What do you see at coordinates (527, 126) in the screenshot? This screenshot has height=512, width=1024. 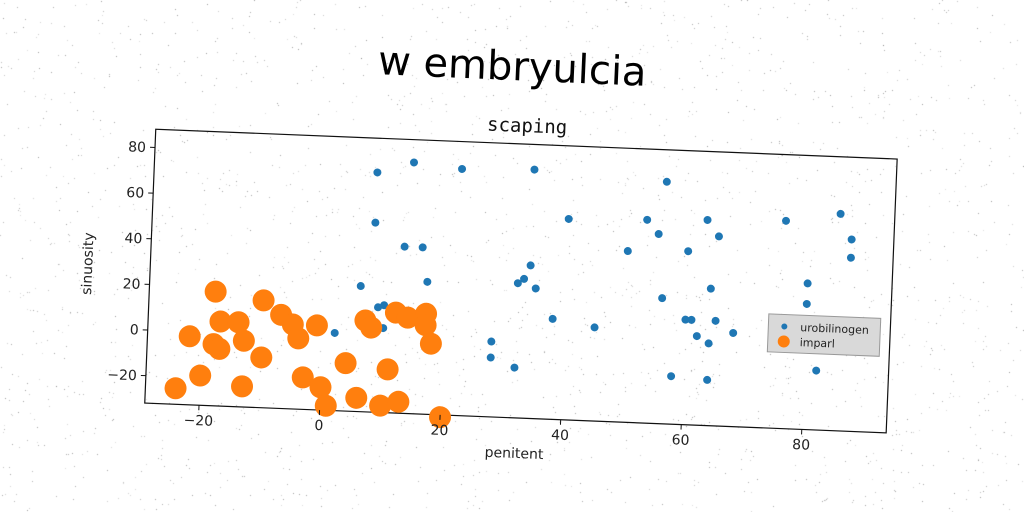 I see `chart-title: scaping` at bounding box center [527, 126].